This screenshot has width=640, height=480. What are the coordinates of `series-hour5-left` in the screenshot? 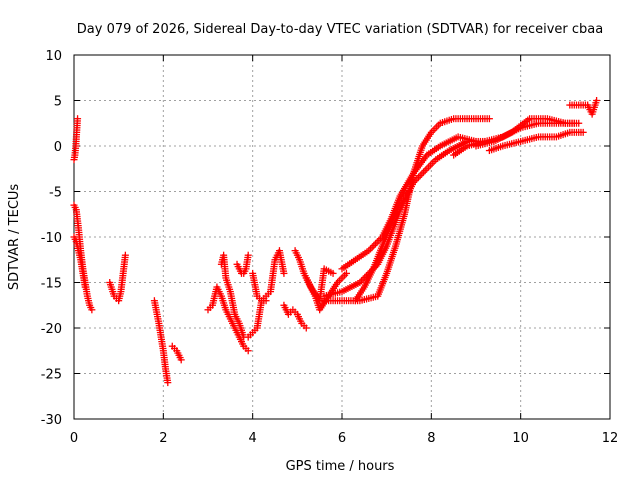 It's located at (295, 316).